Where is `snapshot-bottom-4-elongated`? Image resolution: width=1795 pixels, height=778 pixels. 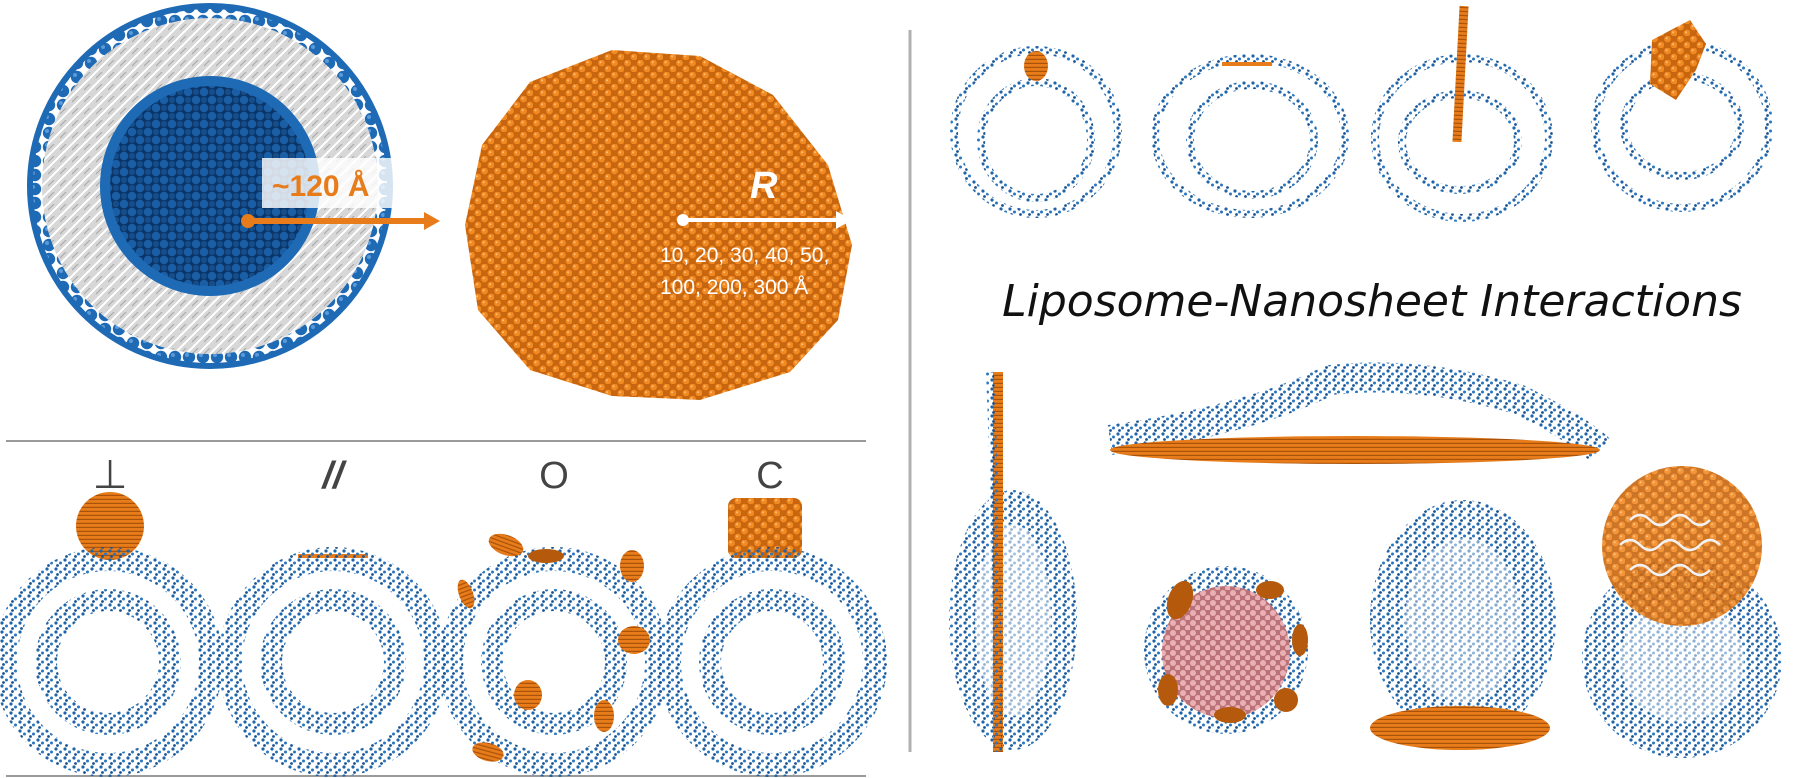 snapshot-bottom-4-elongated is located at coordinates (1463, 625).